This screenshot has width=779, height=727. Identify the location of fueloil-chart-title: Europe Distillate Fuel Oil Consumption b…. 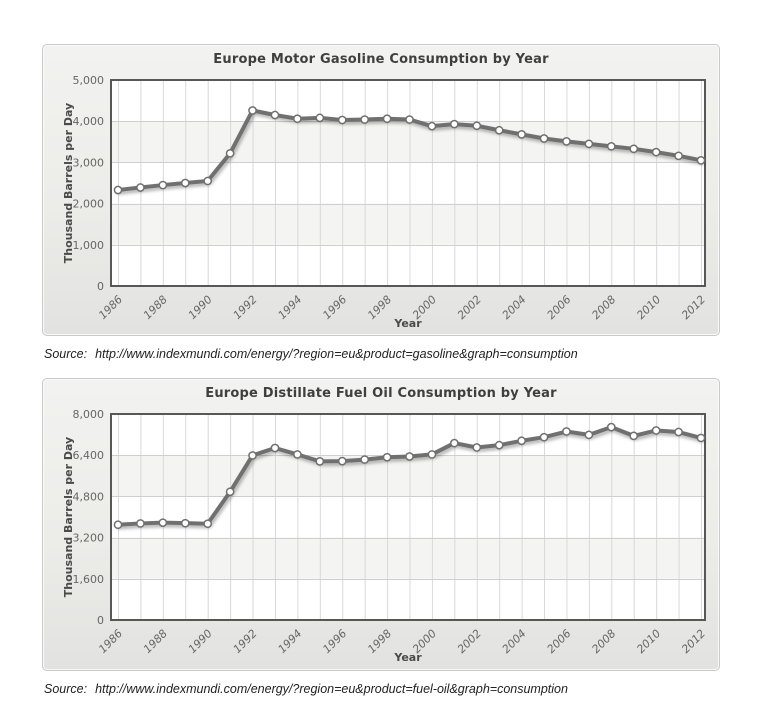
(381, 393).